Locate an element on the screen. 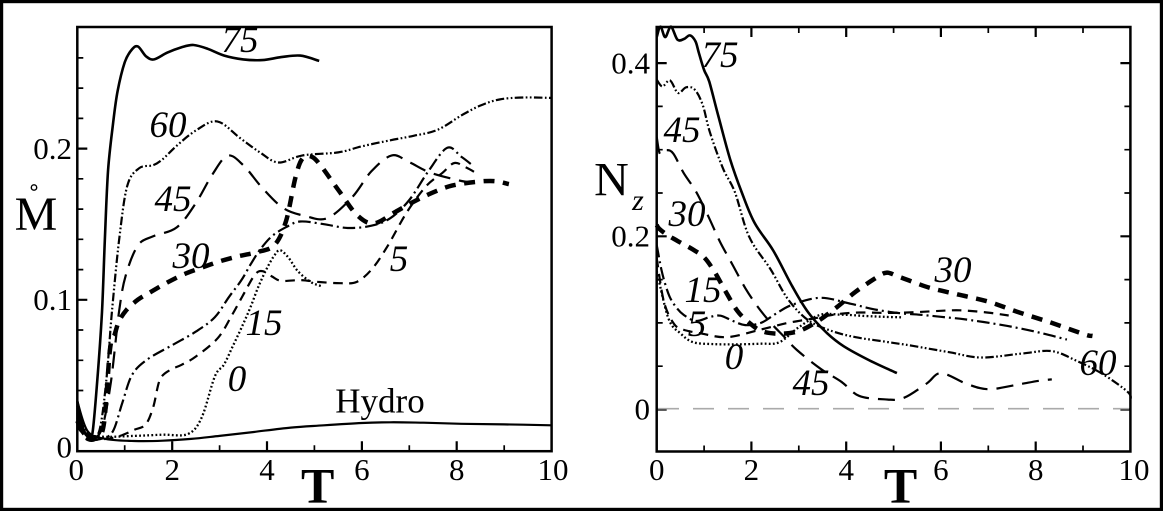 This screenshot has width=1163, height=511. svg-text: 0.4 is located at coordinates (630, 62).